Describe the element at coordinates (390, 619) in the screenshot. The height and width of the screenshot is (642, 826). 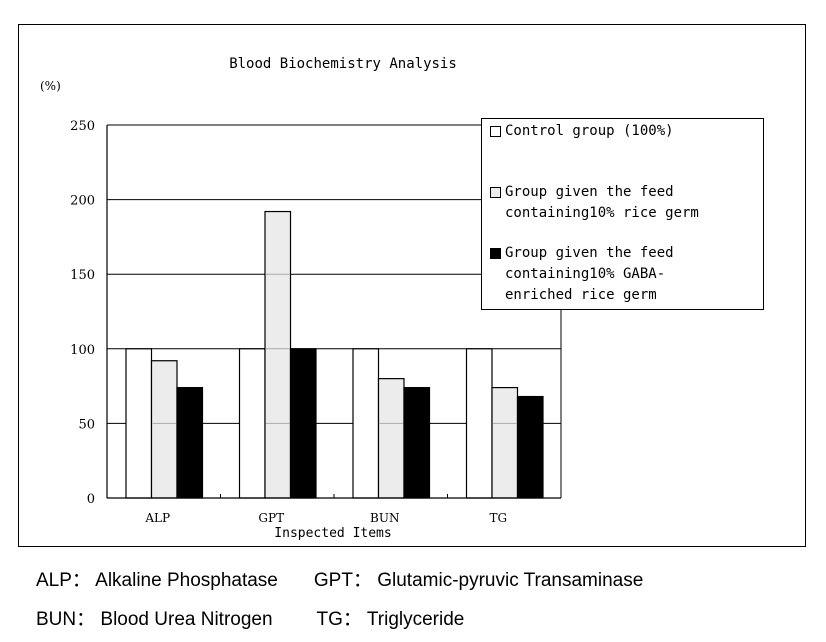
I see `note-tg: TG： Triglyceride` at that location.